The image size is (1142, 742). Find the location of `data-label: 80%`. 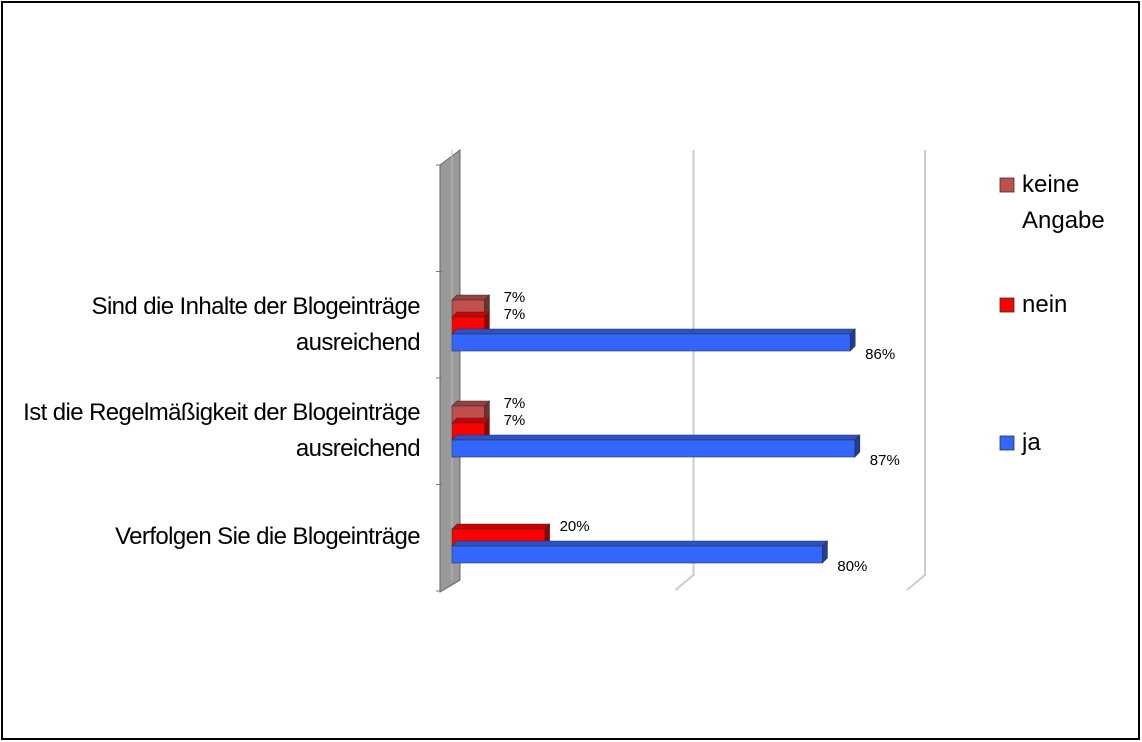

data-label: 80% is located at coordinates (852, 566).